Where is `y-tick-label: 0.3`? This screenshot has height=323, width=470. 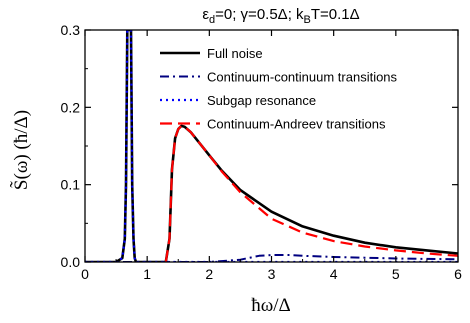 y-tick-label: 0.3 is located at coordinates (71, 30).